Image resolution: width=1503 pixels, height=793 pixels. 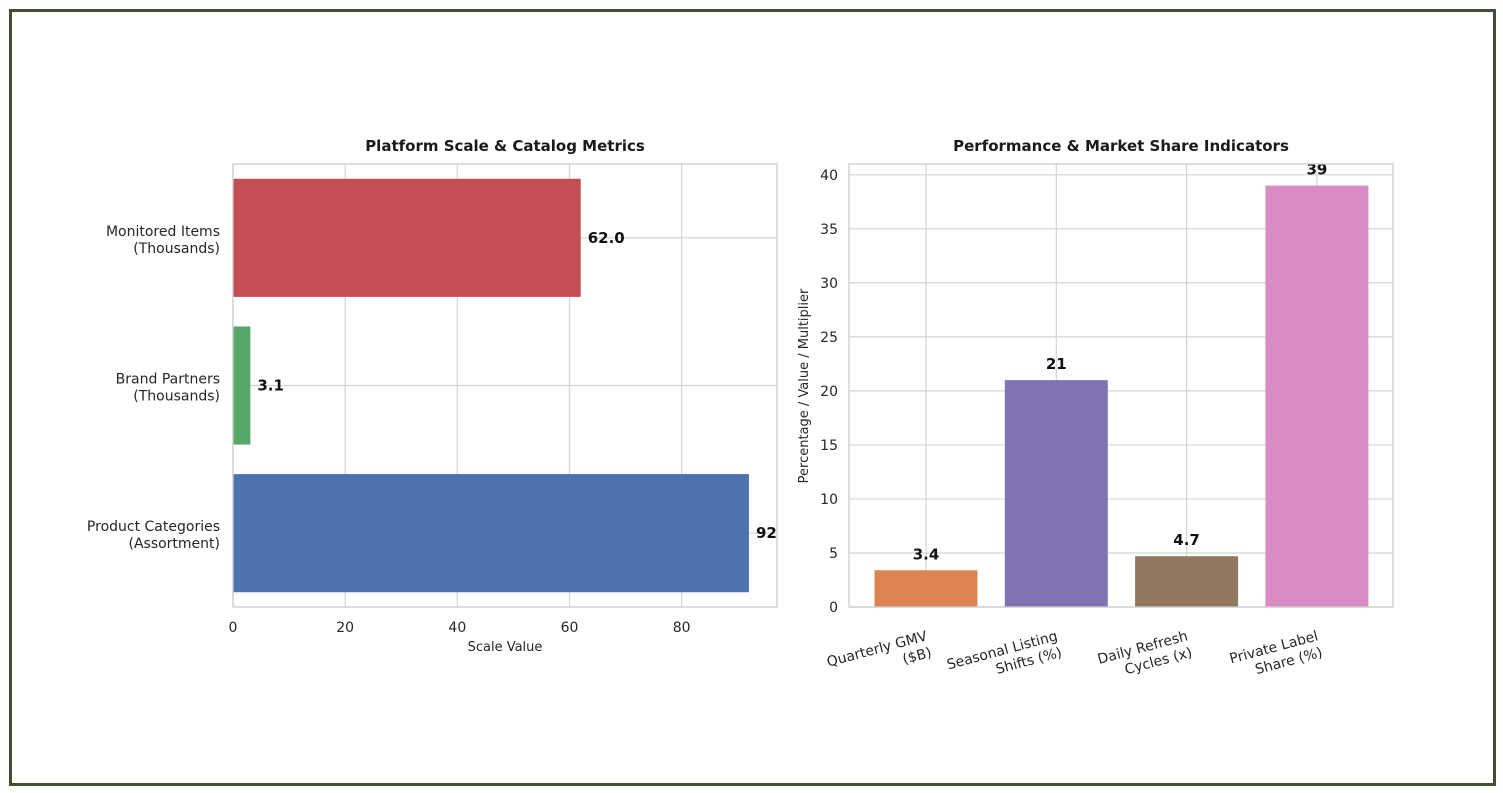 I want to click on left-chart-title: Platform Scale & Catalog Metrics, so click(x=505, y=146).